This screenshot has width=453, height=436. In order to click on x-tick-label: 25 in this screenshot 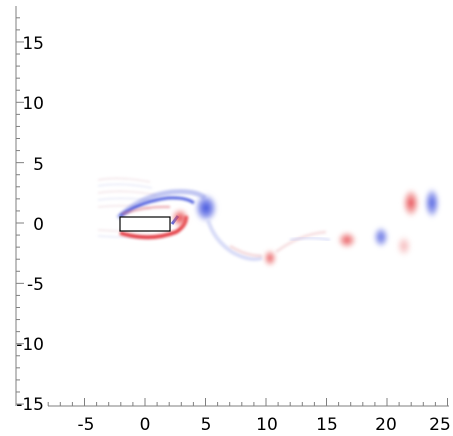, I will do `click(440, 425)`.